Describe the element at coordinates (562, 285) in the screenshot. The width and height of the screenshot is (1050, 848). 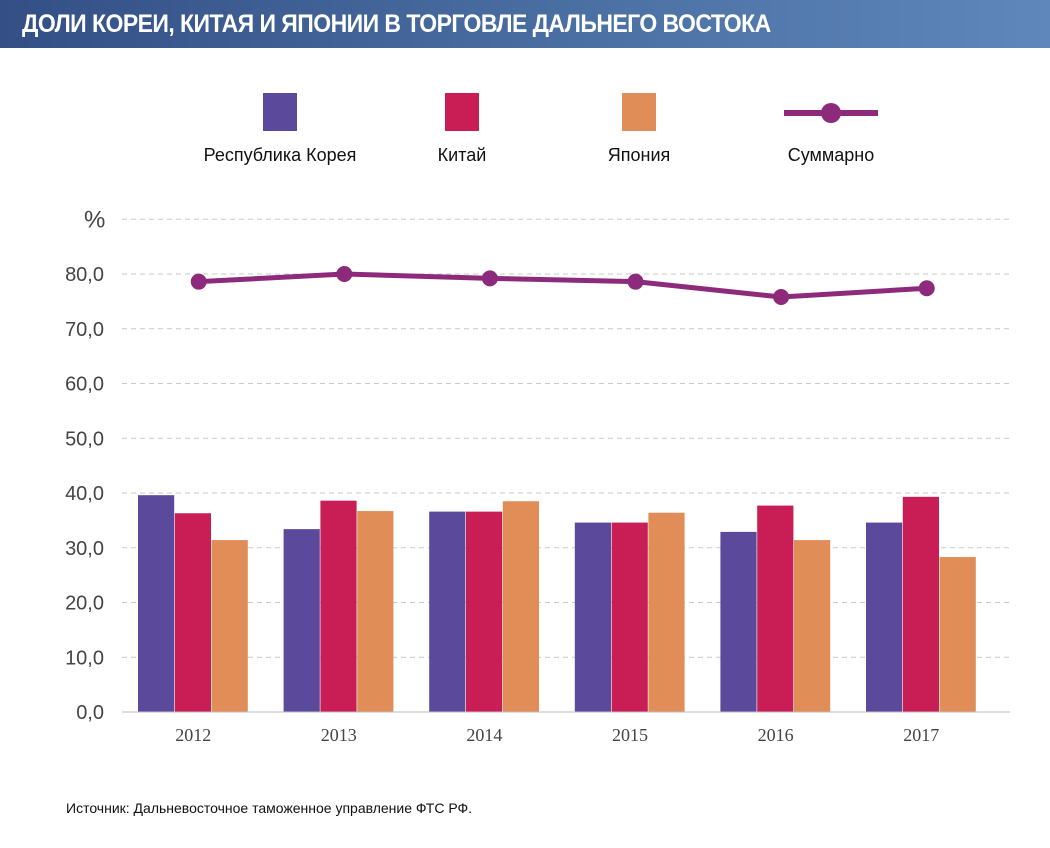
I see `series-line-summary` at that location.